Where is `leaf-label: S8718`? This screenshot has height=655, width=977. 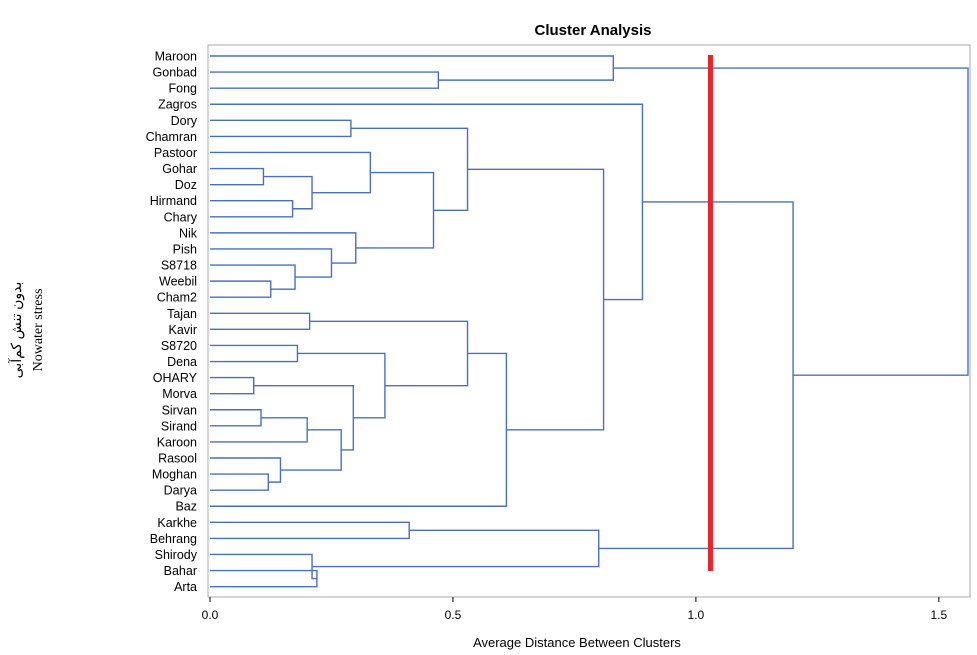 leaf-label: S8718 is located at coordinates (179, 266).